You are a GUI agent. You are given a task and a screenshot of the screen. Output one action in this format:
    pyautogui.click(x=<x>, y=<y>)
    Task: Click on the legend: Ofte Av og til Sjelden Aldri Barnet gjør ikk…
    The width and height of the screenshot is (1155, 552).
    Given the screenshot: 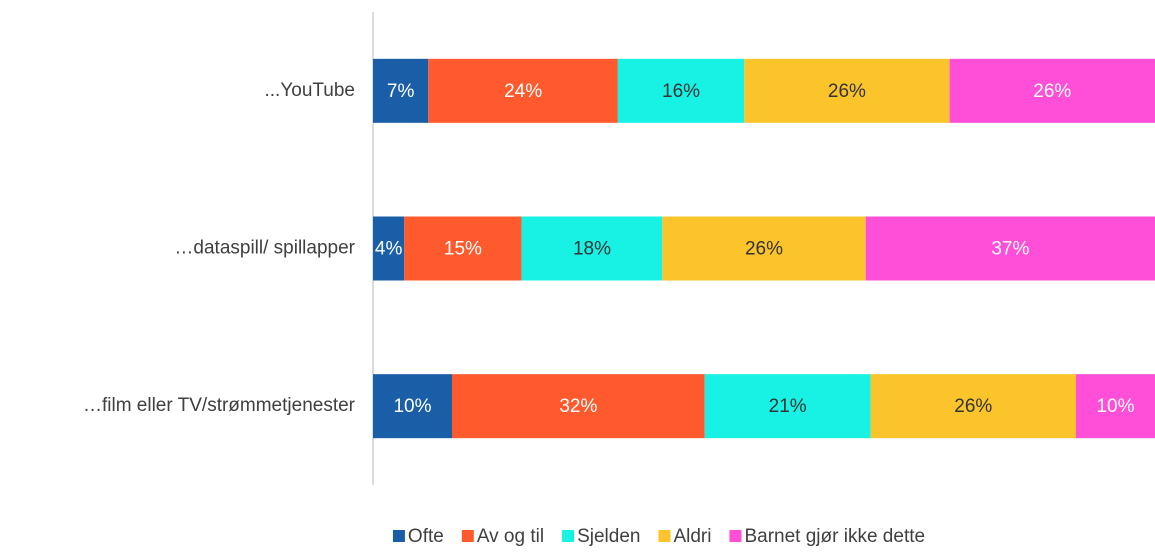 What is the action you would take?
    pyautogui.click(x=658, y=536)
    